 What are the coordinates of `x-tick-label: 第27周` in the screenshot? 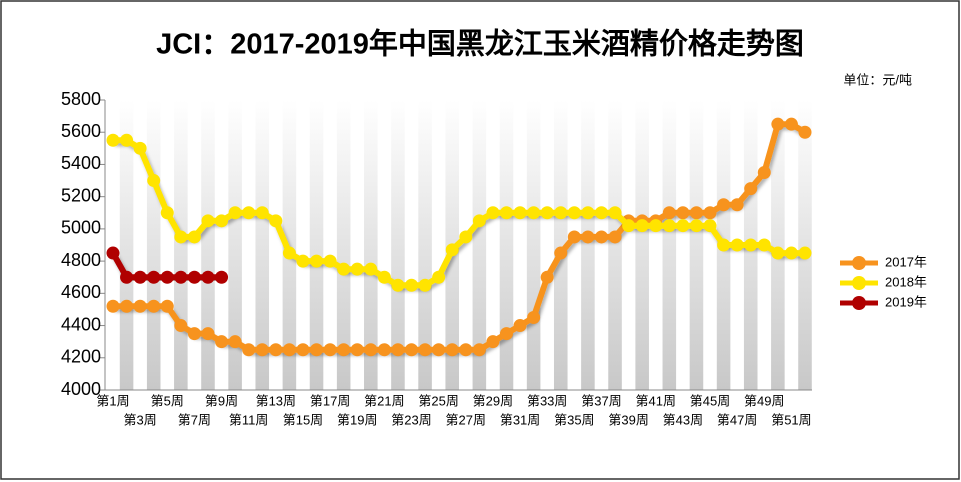 It's located at (466, 419).